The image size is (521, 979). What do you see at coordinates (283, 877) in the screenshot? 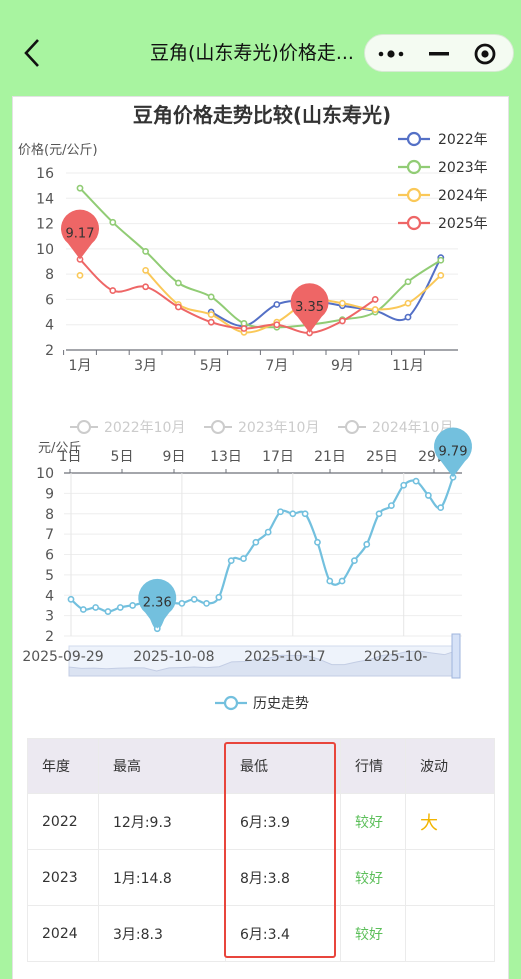
I see `cell-low: 8月:3.8` at bounding box center [283, 877].